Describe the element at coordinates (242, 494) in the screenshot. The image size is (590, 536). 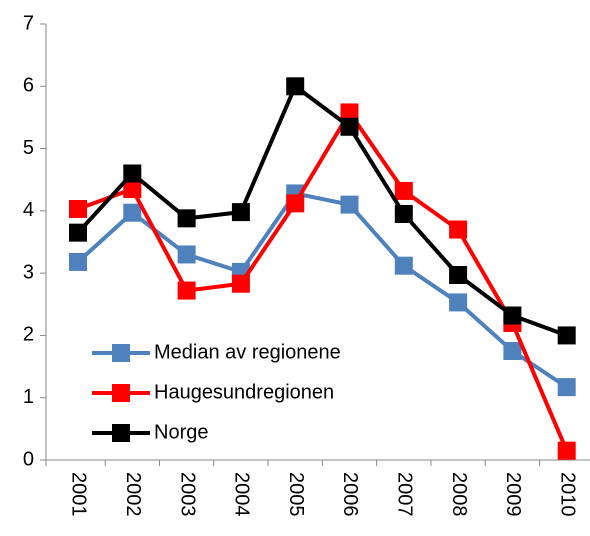
I see `x-tick-label: 2004` at that location.